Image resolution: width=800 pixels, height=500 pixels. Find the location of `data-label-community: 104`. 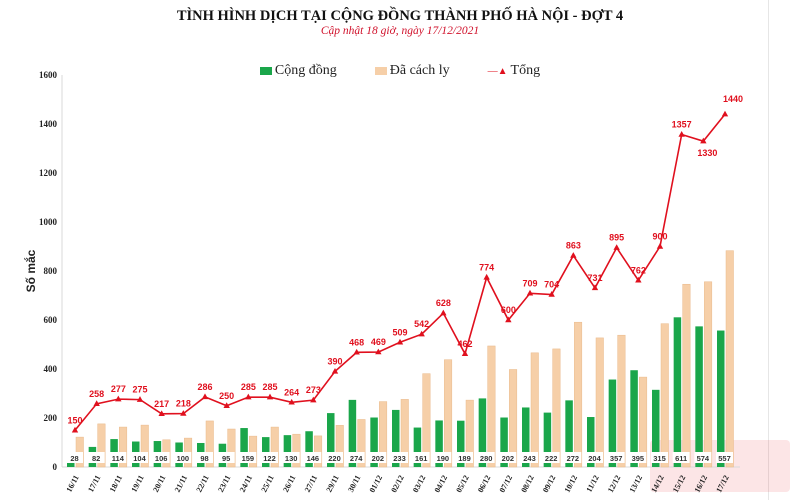

data-label-community: 104 is located at coordinates (139, 458).